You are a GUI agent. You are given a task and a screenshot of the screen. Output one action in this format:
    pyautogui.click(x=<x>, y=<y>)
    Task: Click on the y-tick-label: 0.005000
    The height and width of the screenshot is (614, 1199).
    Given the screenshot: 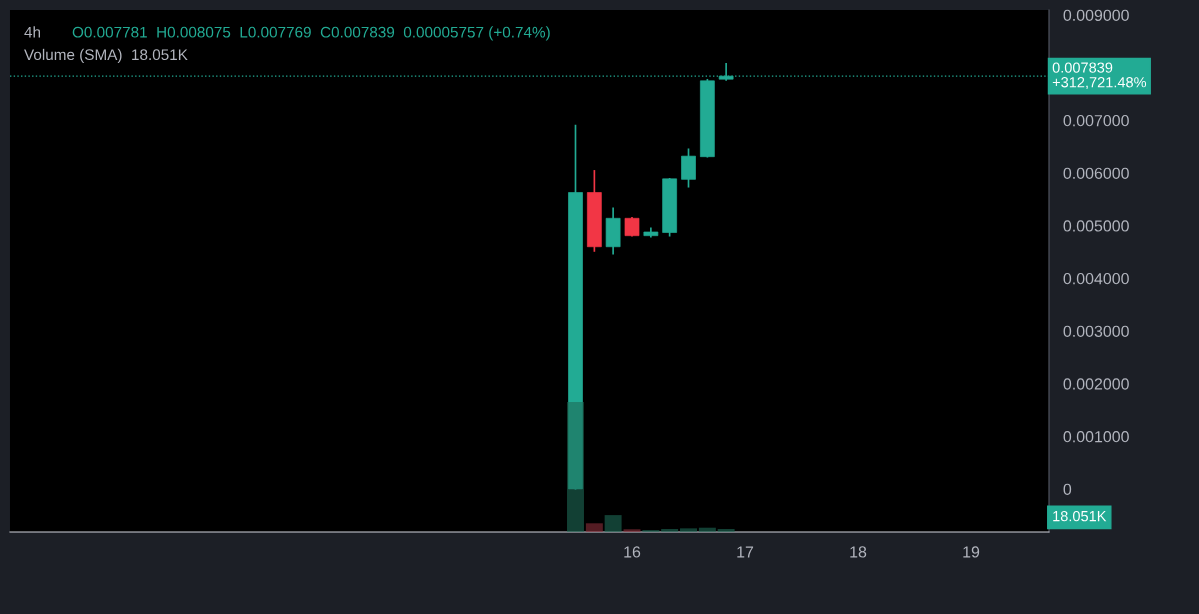 What is the action you would take?
    pyautogui.click(x=1096, y=226)
    